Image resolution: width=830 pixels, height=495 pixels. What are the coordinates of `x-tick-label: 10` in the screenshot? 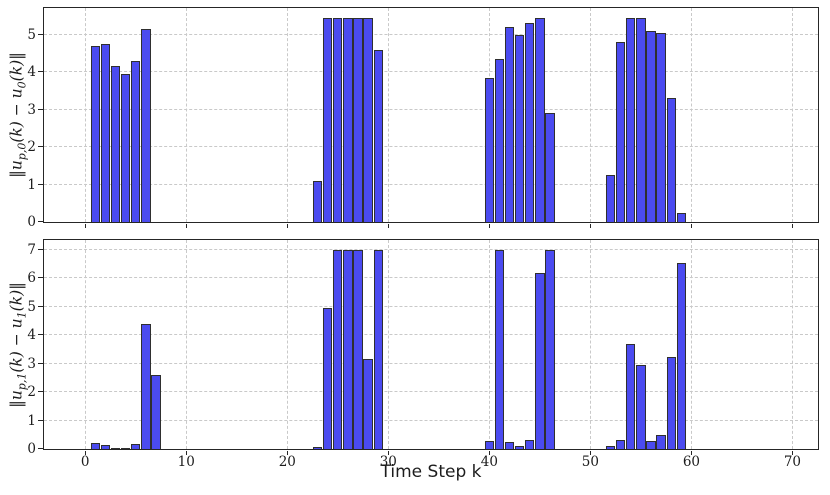 It's located at (186, 462).